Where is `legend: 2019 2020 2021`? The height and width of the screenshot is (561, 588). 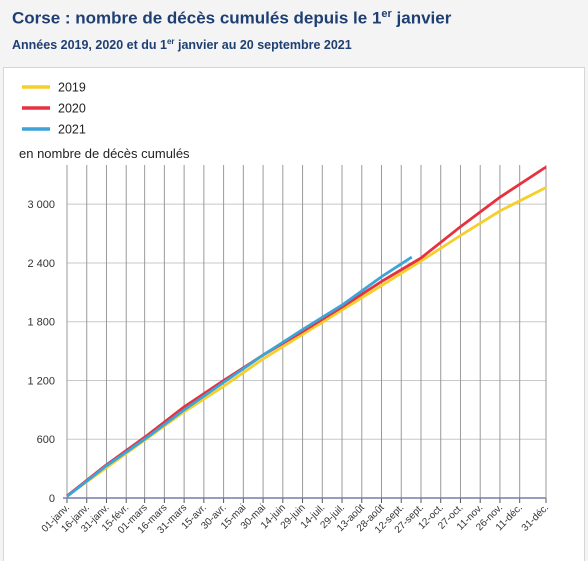 legend: 2019 2020 2021 is located at coordinates (54, 109).